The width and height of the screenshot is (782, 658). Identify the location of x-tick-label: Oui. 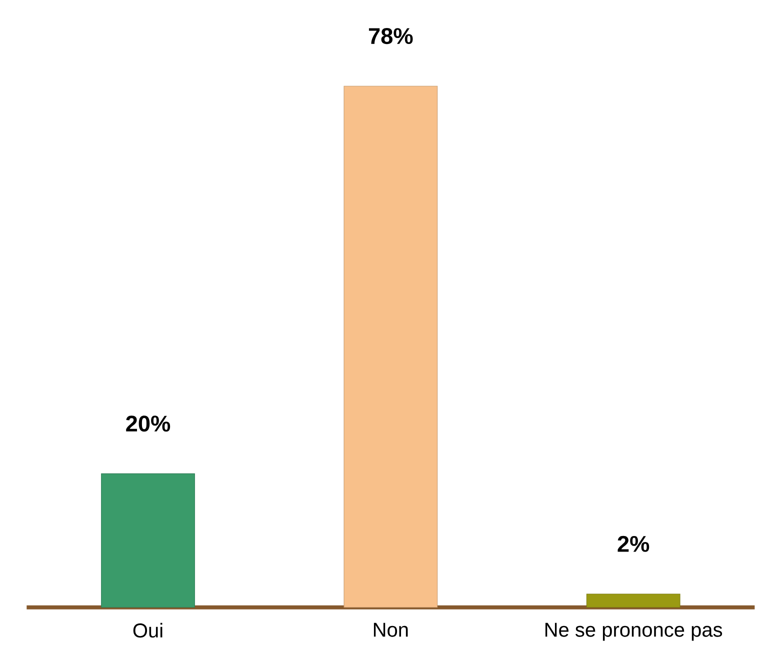
(147, 630).